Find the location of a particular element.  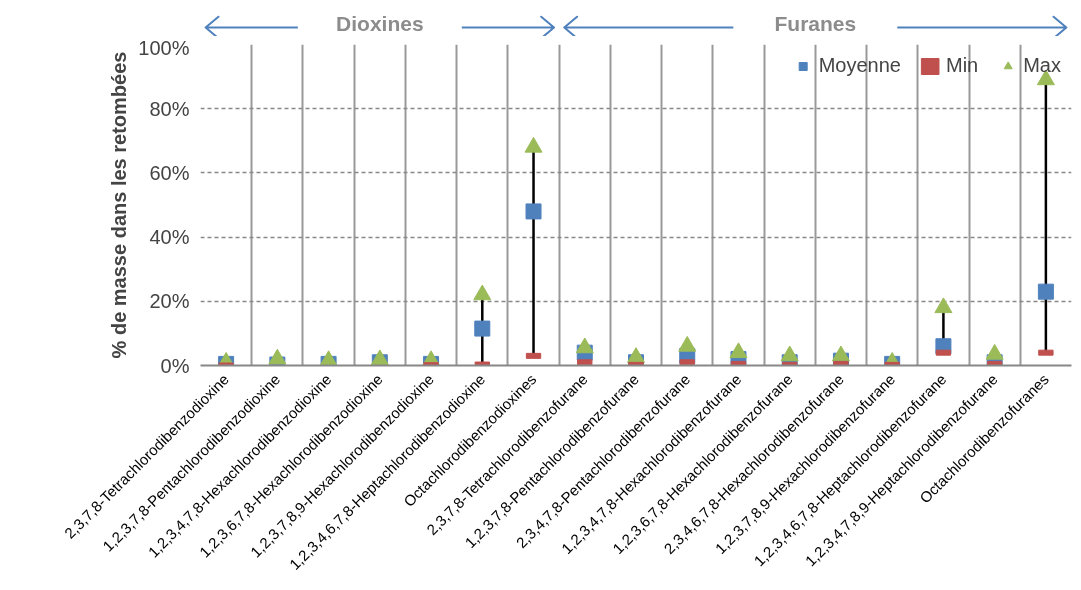

y-tick-label: 100% is located at coordinates (164, 47).